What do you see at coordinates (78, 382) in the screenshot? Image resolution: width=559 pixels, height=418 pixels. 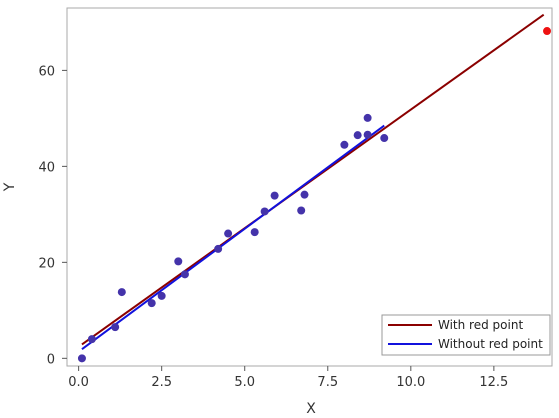 I see `x-tick-label: 0.0` at bounding box center [78, 382].